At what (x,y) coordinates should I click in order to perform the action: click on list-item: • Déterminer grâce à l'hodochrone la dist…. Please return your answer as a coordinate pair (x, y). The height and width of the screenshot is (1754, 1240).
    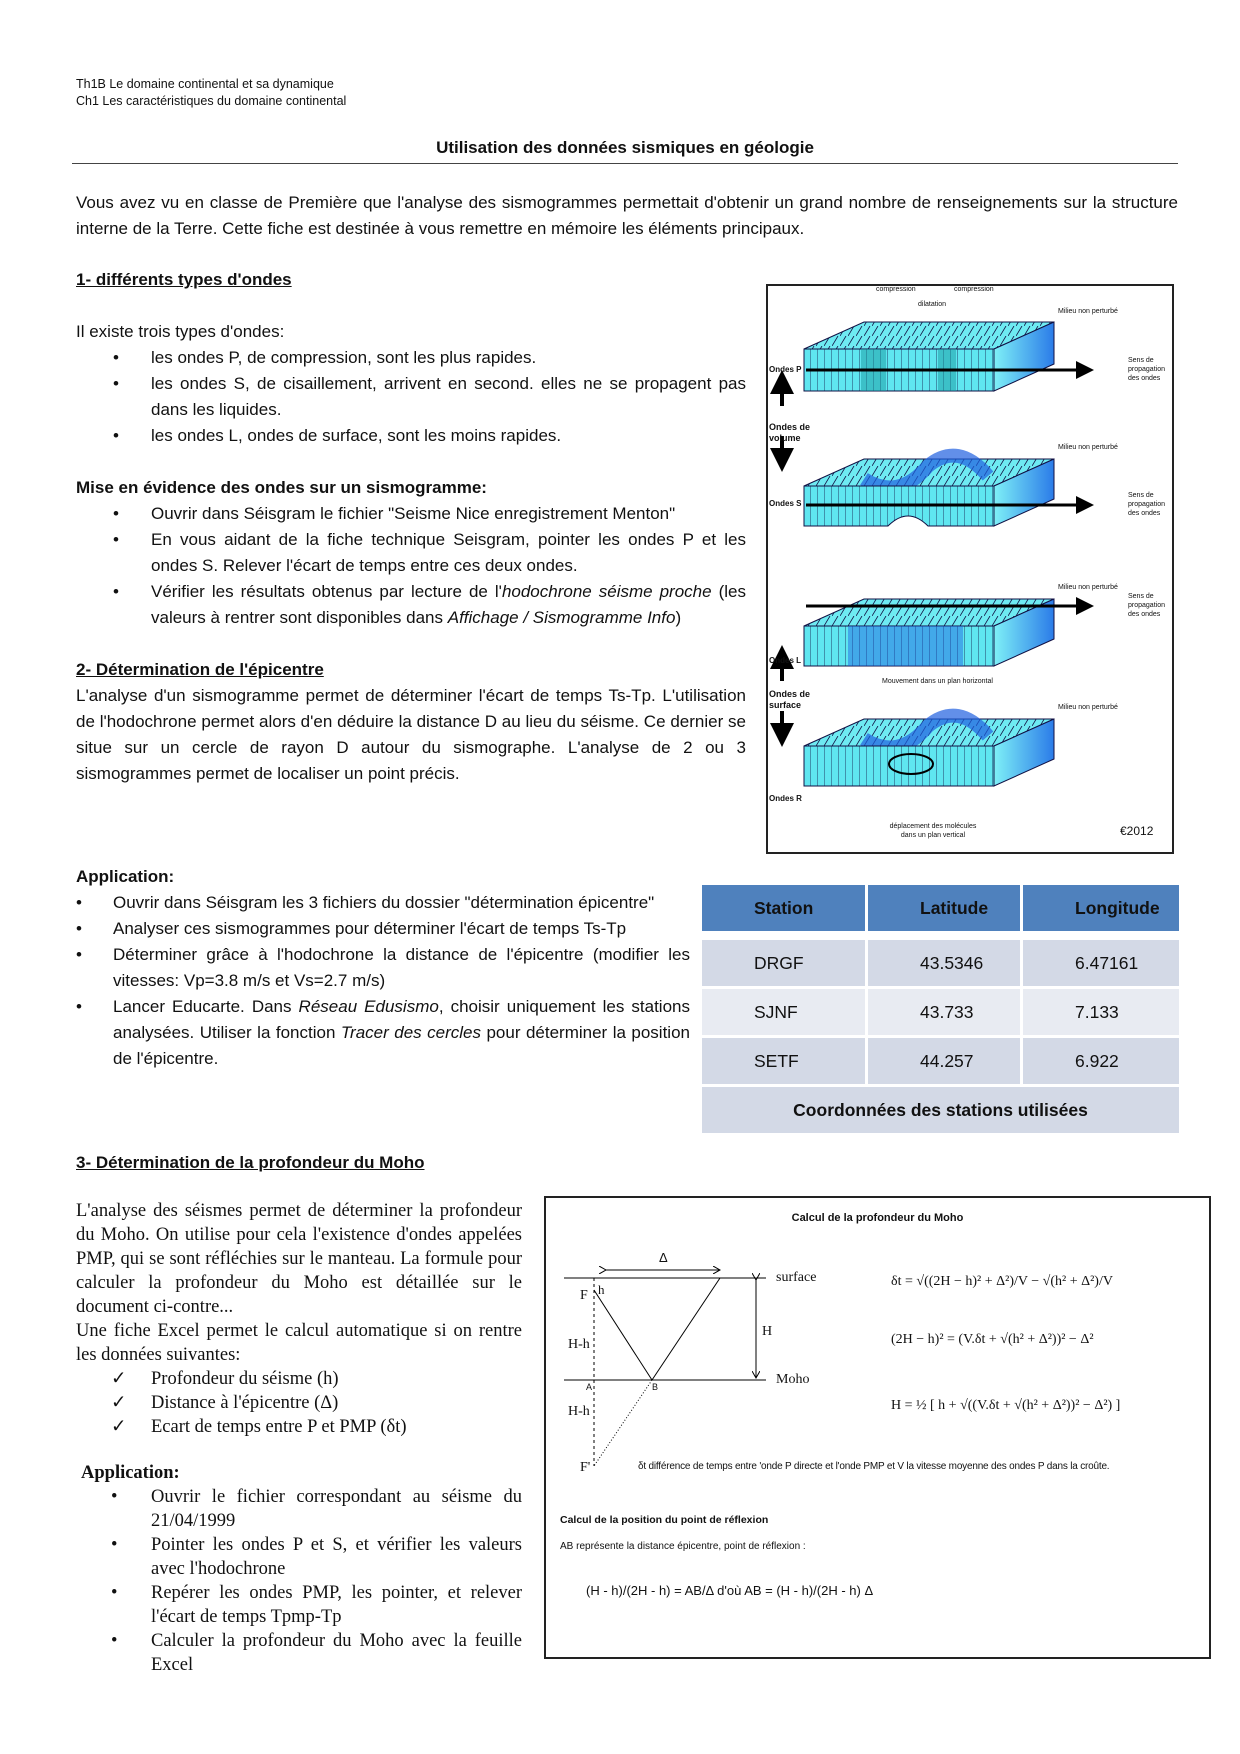
    Looking at the image, I should click on (383, 967).